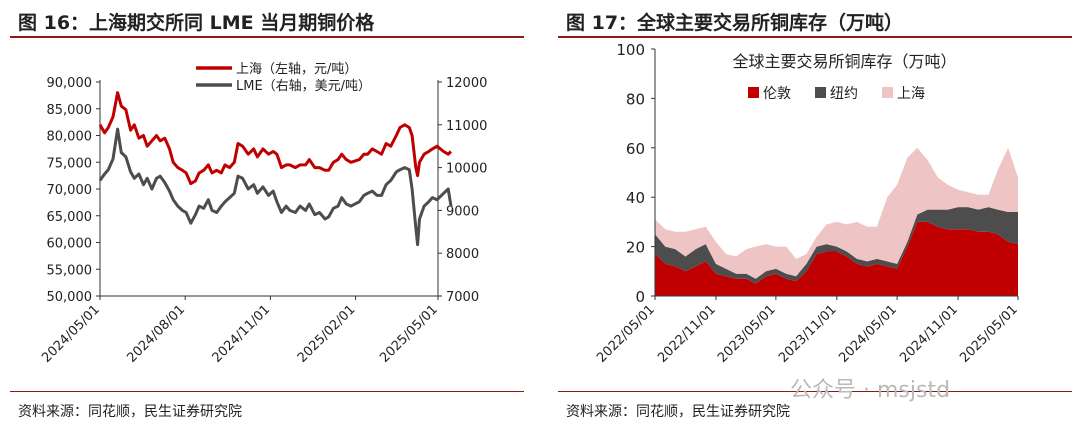  What do you see at coordinates (466, 169) in the screenshot?
I see `right-y-tick-label: 10000` at bounding box center [466, 169].